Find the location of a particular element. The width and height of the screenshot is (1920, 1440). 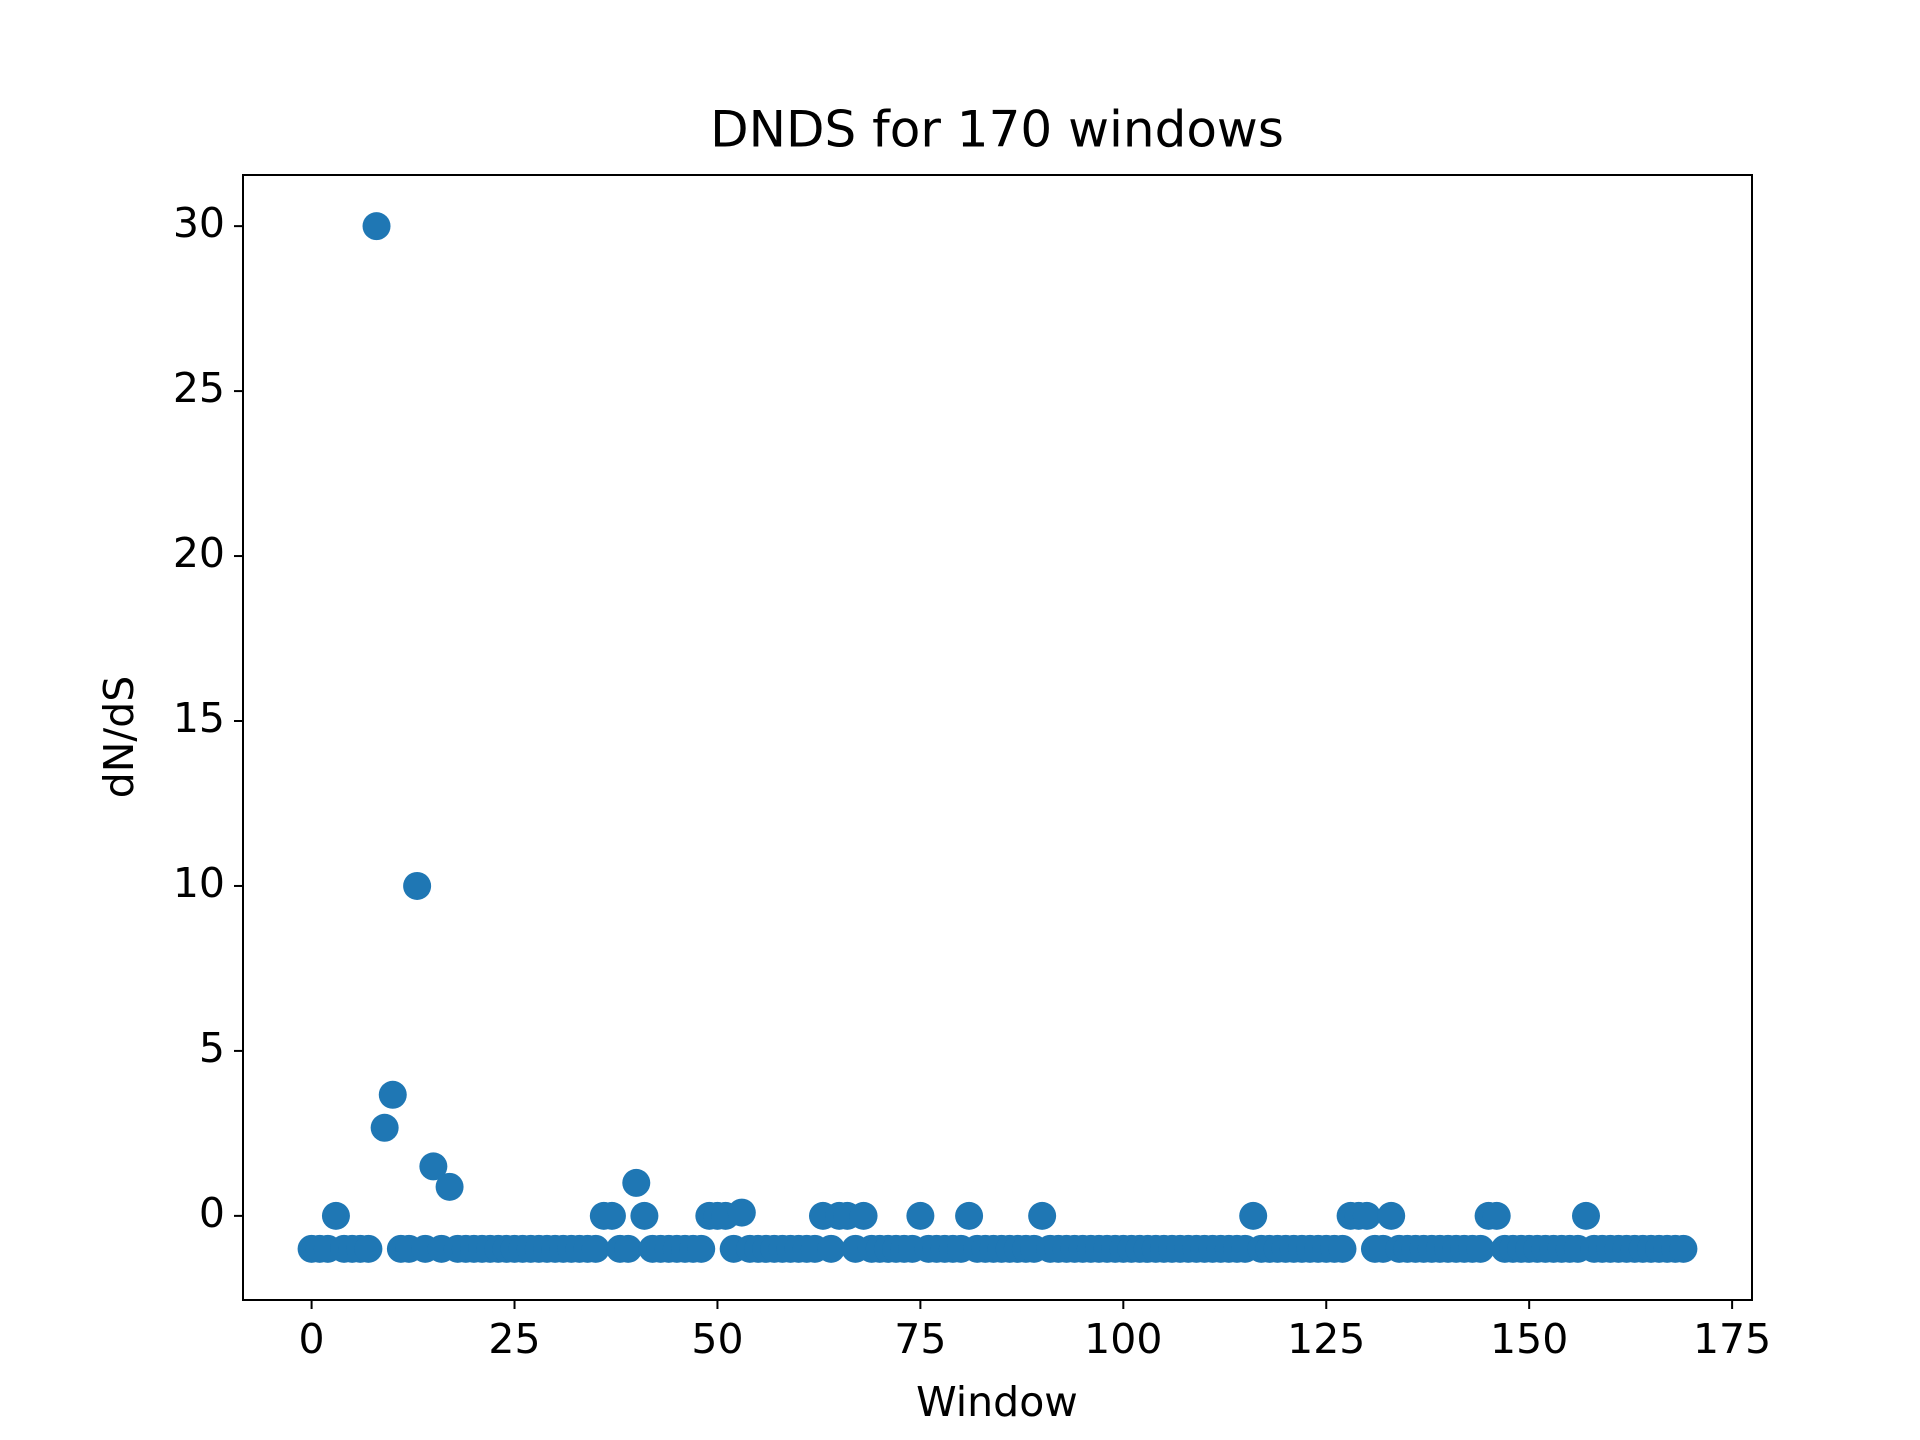

x-tick-label: 150 is located at coordinates (1529, 1339).